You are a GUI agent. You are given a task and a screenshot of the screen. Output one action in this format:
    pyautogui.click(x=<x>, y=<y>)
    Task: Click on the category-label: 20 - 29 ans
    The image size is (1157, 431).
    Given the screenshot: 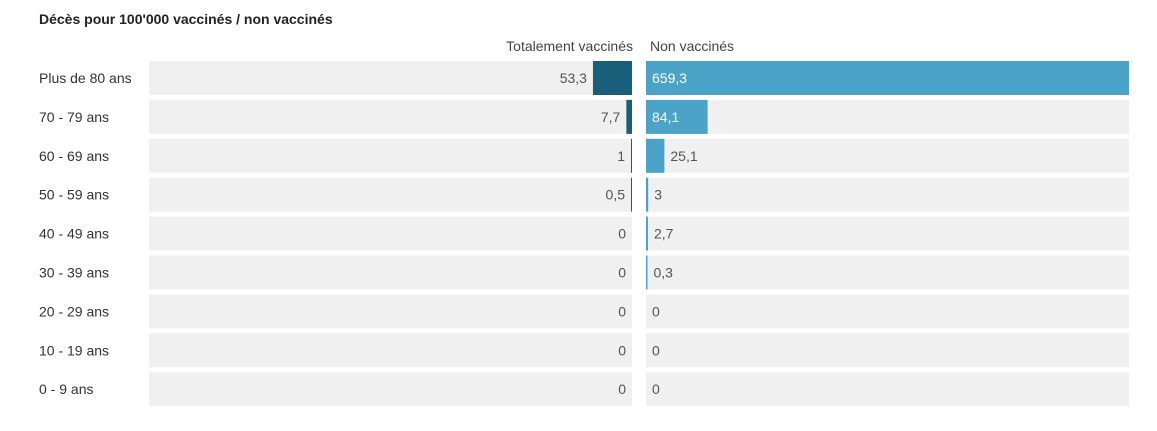 What is the action you would take?
    pyautogui.click(x=74, y=311)
    